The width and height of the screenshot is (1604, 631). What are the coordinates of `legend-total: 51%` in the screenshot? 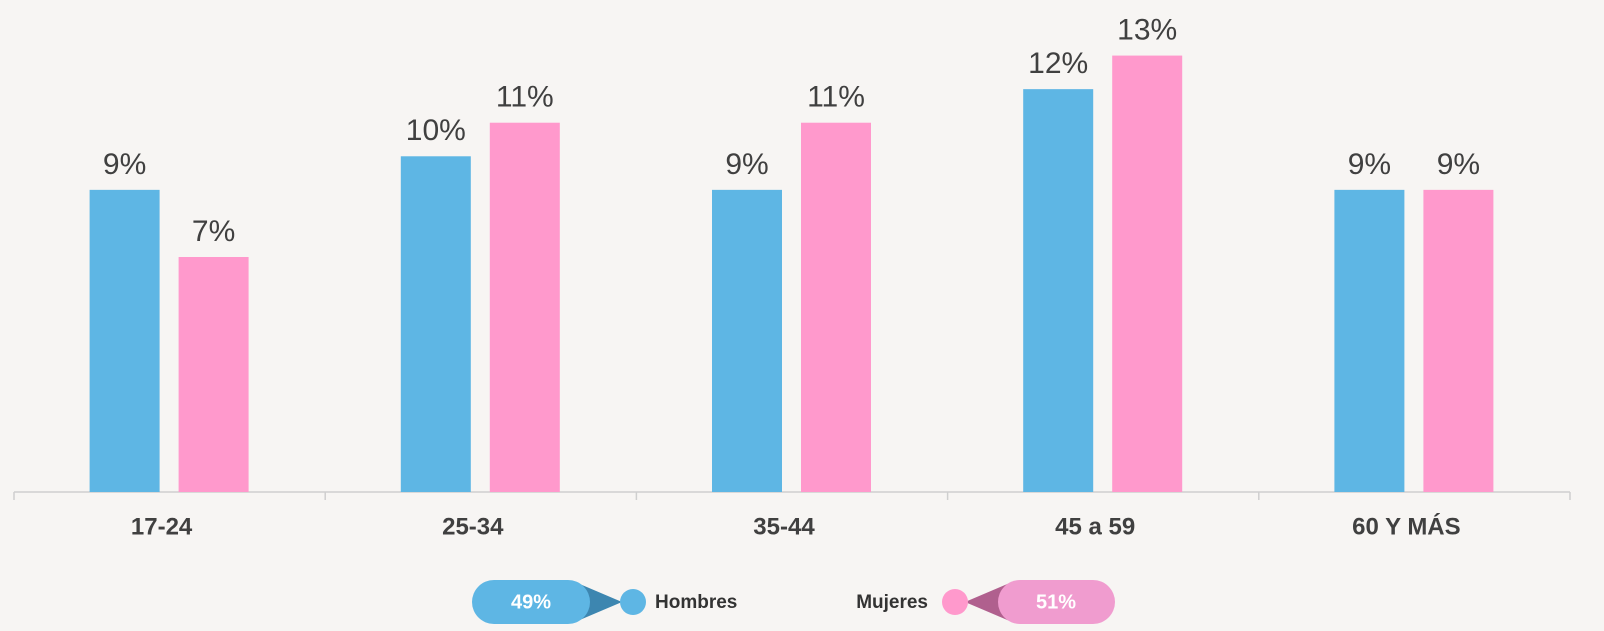 It's located at (1056, 602).